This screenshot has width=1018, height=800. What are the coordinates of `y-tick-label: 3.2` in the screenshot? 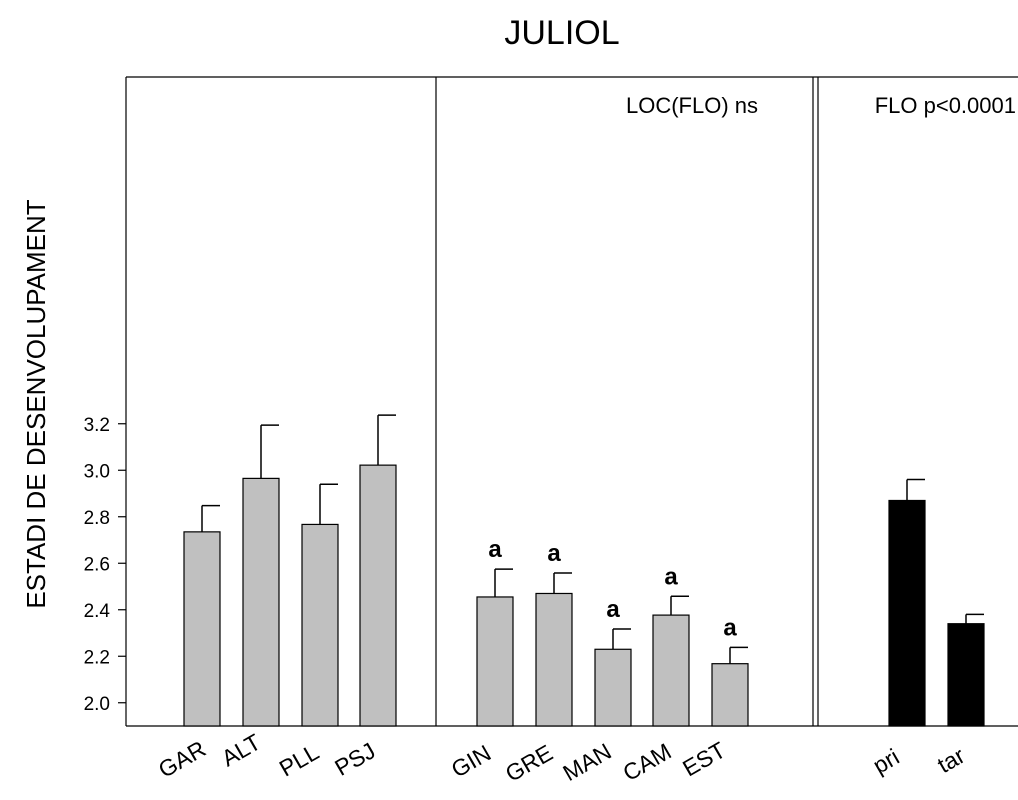 It's located at (97, 425).